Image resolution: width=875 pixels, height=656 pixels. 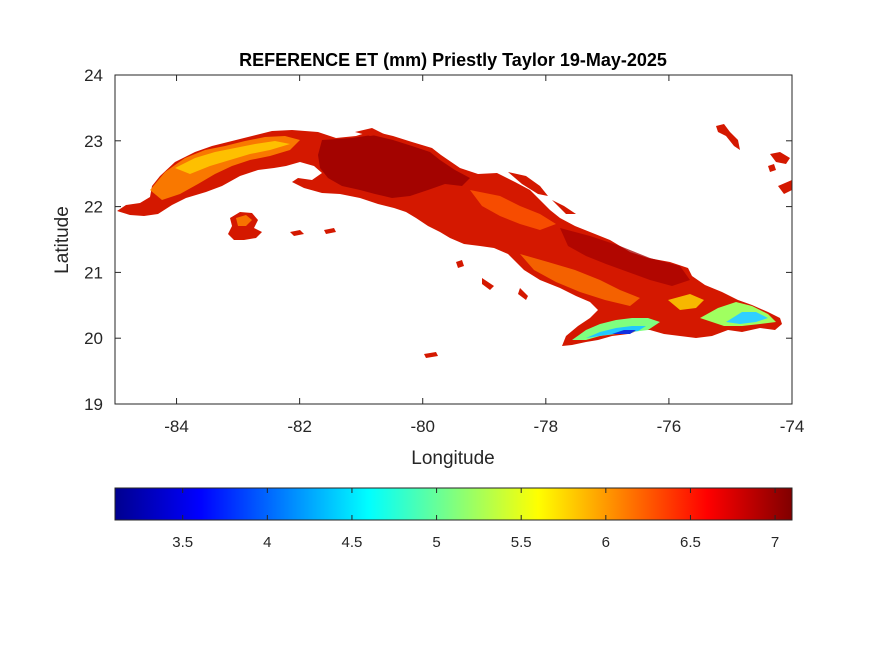 What do you see at coordinates (93, 404) in the screenshot?
I see `y-tick-label: 19` at bounding box center [93, 404].